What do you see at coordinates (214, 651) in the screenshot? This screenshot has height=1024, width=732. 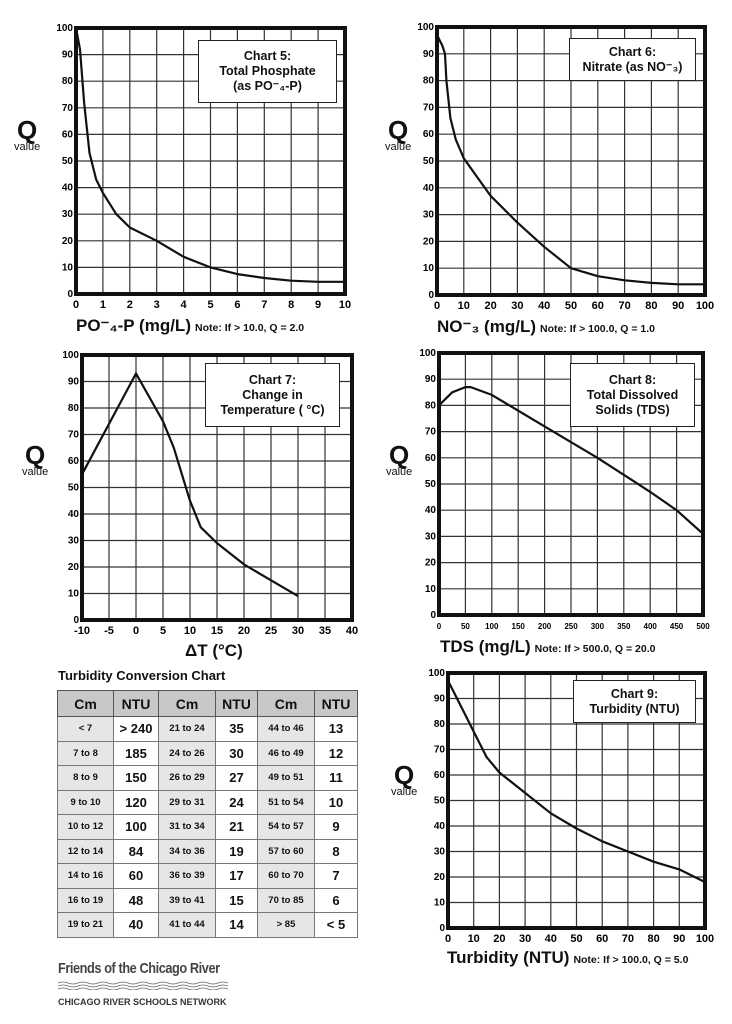 I see `x-axis-label: ΔT (°C)` at bounding box center [214, 651].